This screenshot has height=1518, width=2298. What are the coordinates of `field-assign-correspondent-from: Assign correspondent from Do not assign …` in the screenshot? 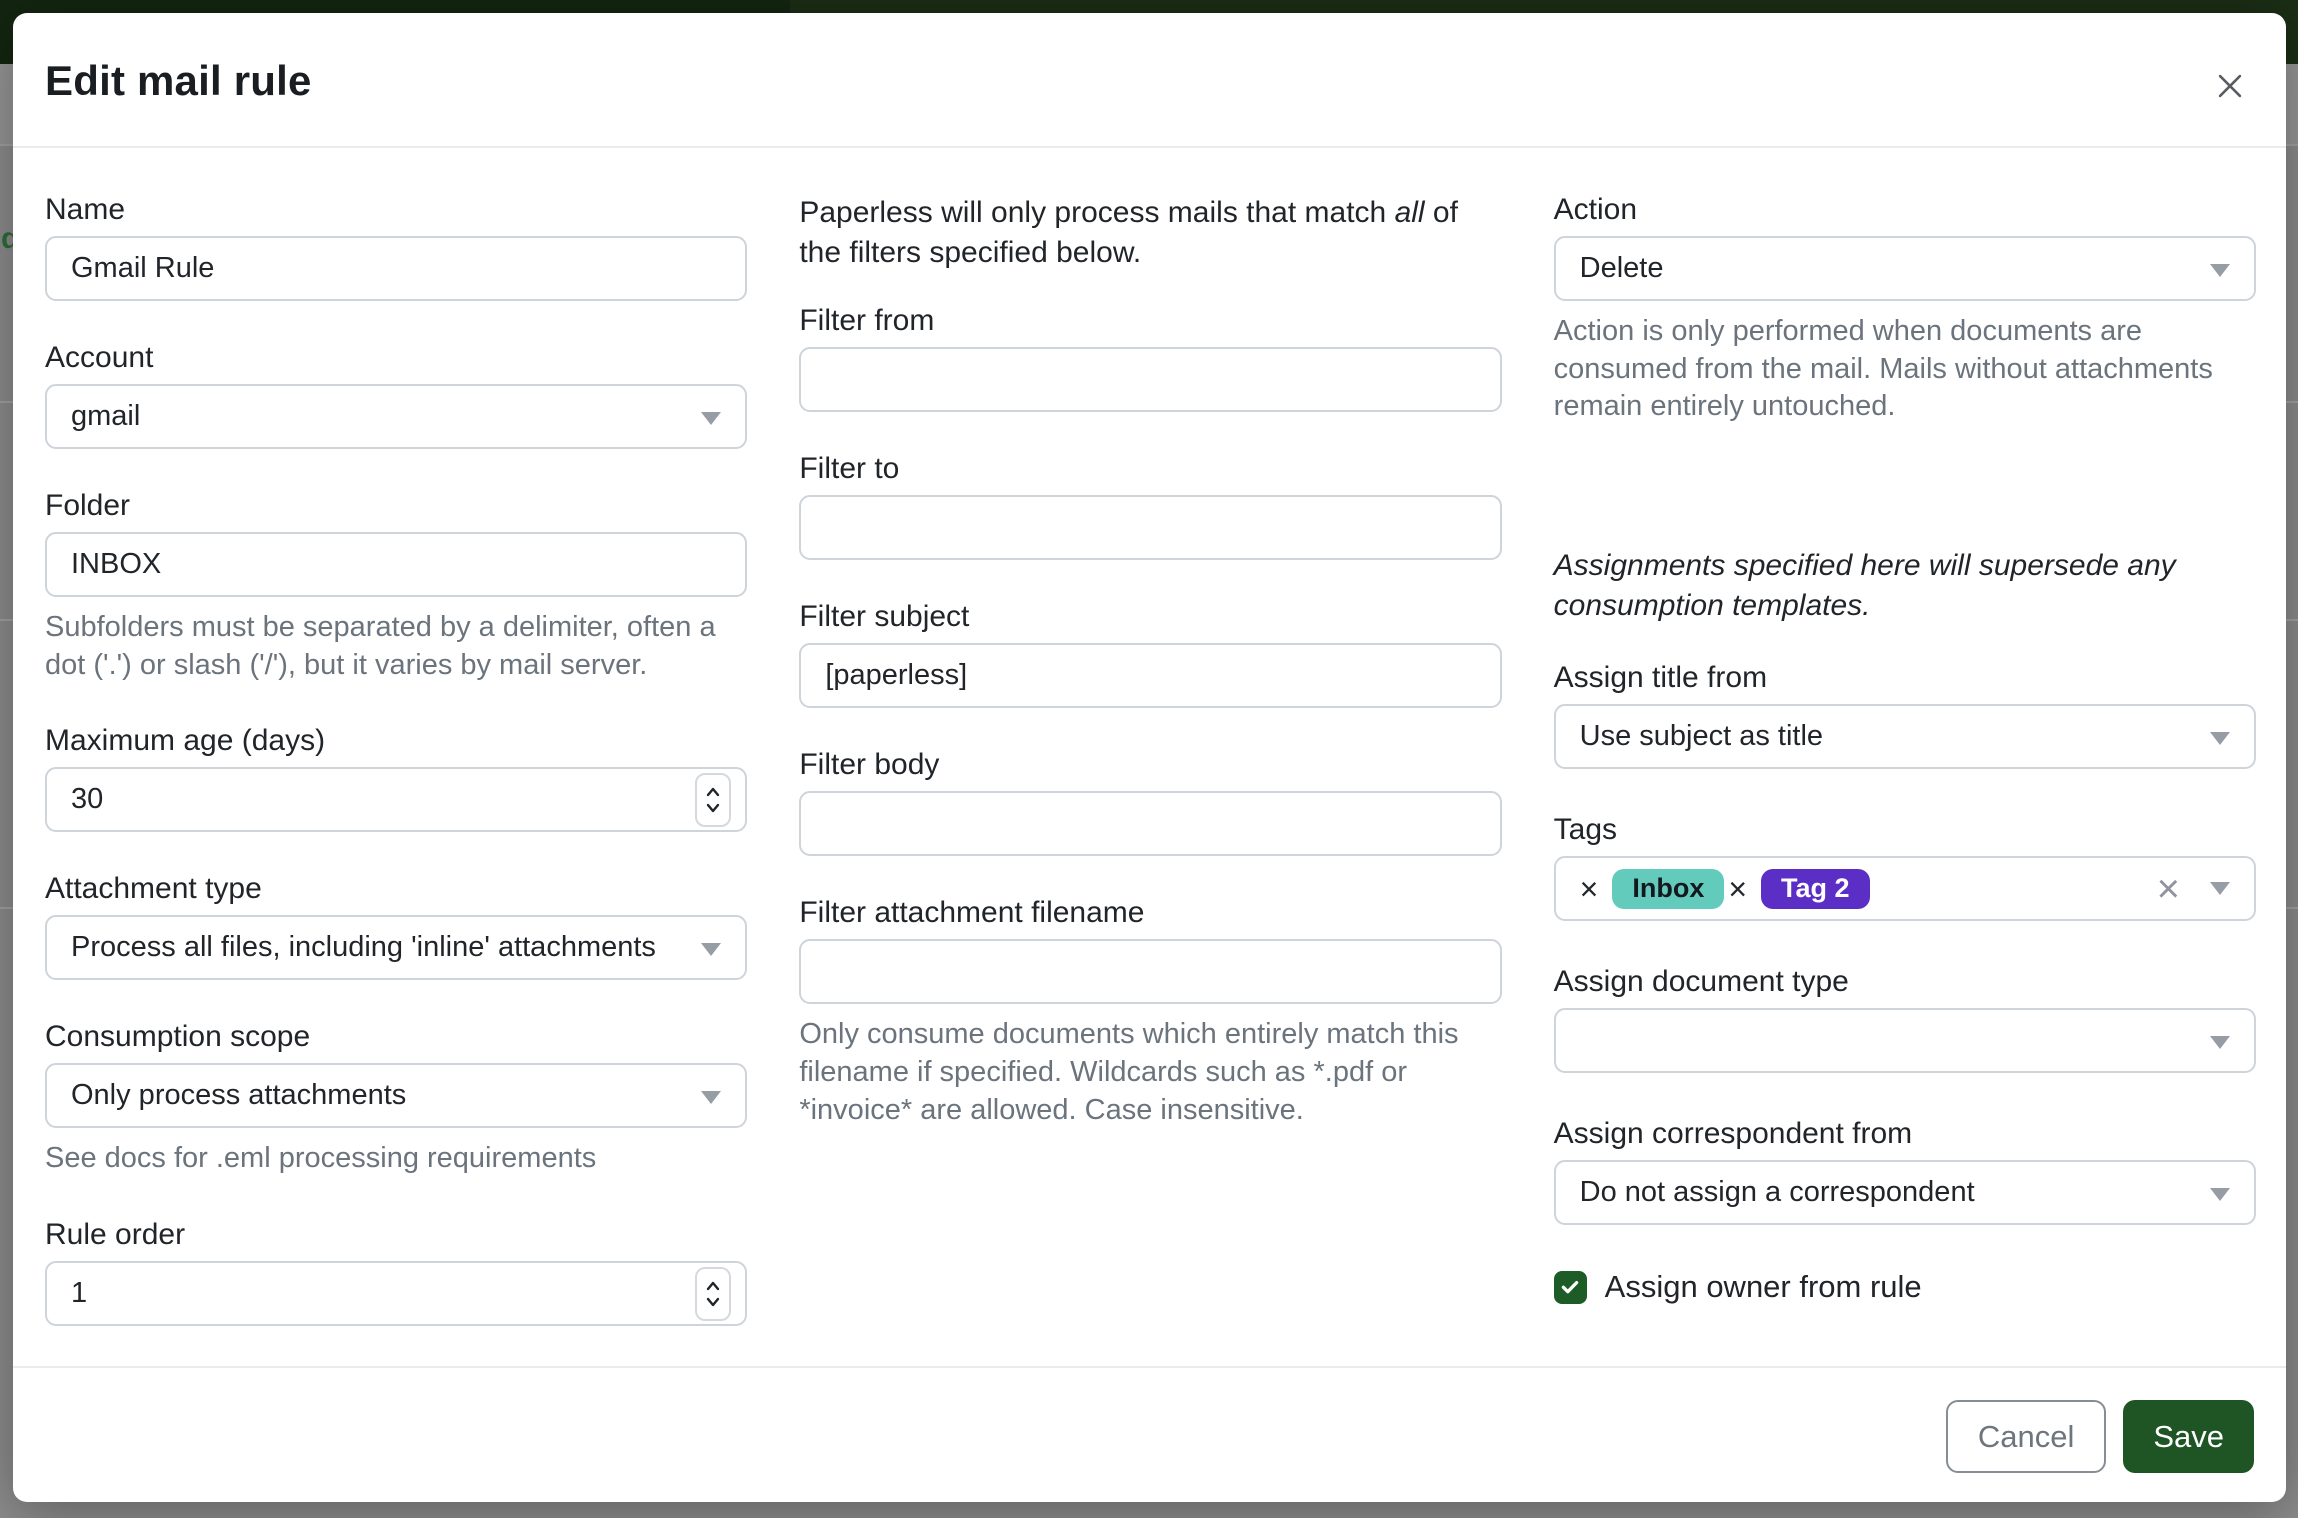 It's located at (1904, 1171).